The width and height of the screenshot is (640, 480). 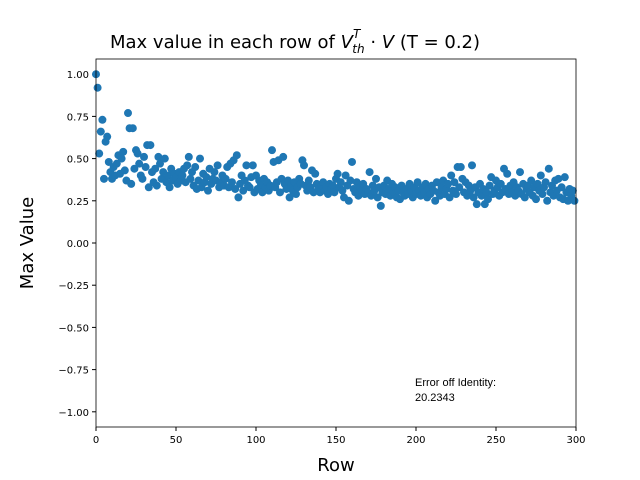 What do you see at coordinates (575, 440) in the screenshot?
I see `x-tick-label: 300` at bounding box center [575, 440].